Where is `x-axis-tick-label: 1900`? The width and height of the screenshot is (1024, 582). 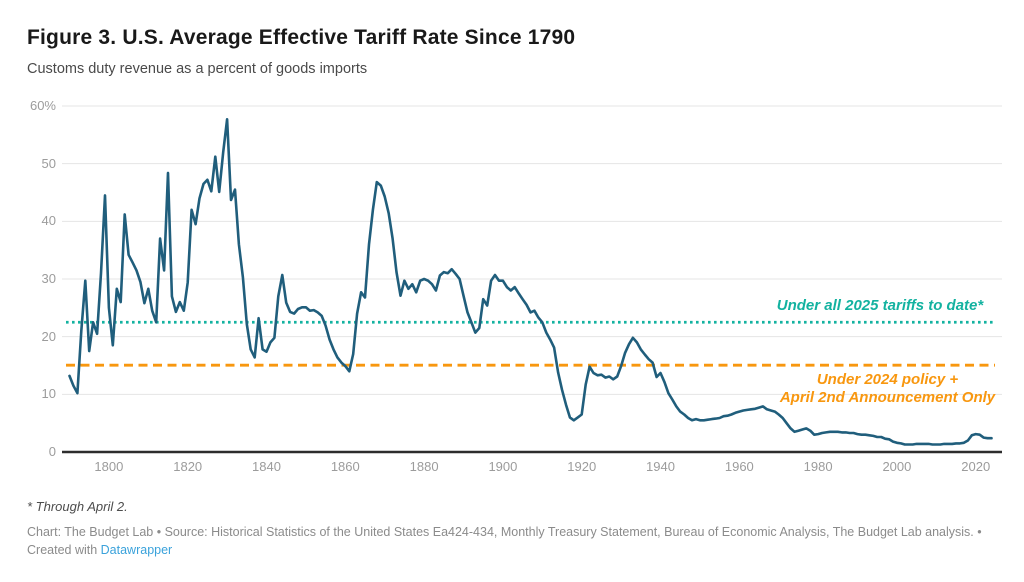
x-axis-tick-label: 1900 is located at coordinates (503, 466).